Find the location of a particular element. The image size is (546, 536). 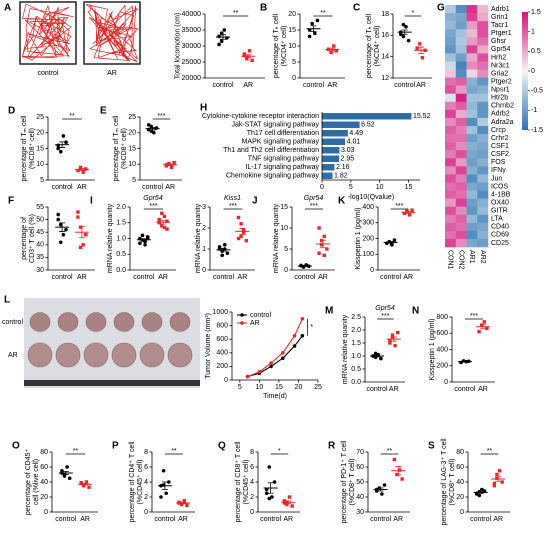

y-tick-label: 25 is located at coordinates (40, 117).